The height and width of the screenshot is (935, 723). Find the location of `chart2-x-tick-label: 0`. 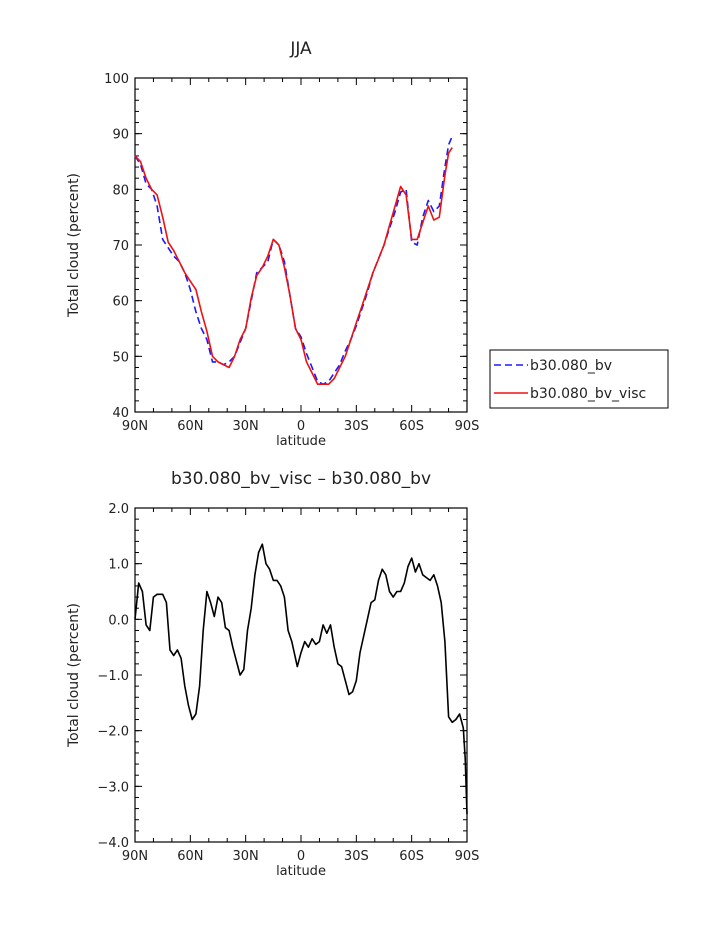

chart2-x-tick-label: 0 is located at coordinates (301, 856).